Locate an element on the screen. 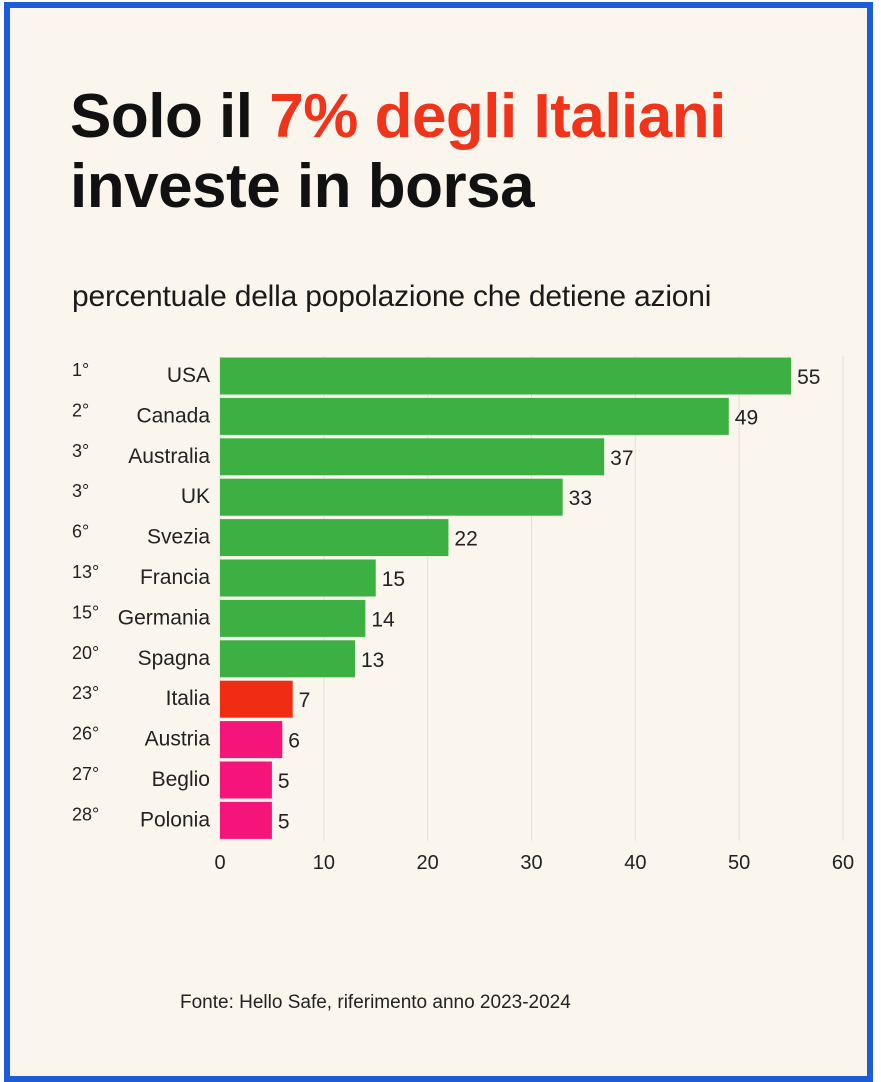 This screenshot has height=1082, width=881. rank-label: 23° is located at coordinates (85, 693).